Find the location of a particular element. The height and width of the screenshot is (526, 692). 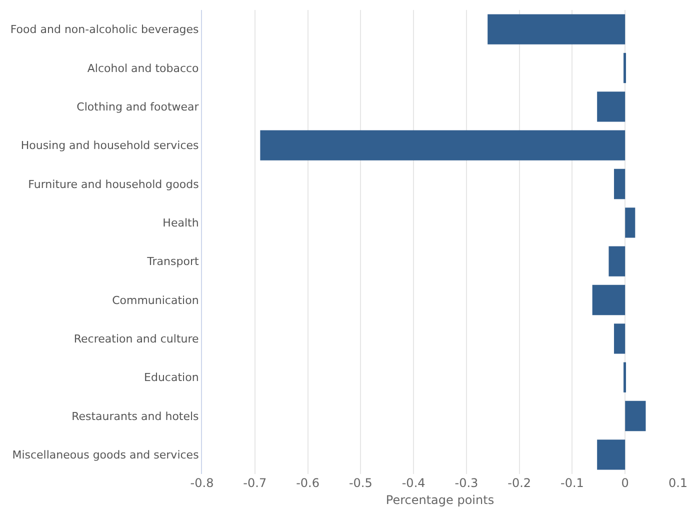

x-tick-label: -0.8 is located at coordinates (202, 483).